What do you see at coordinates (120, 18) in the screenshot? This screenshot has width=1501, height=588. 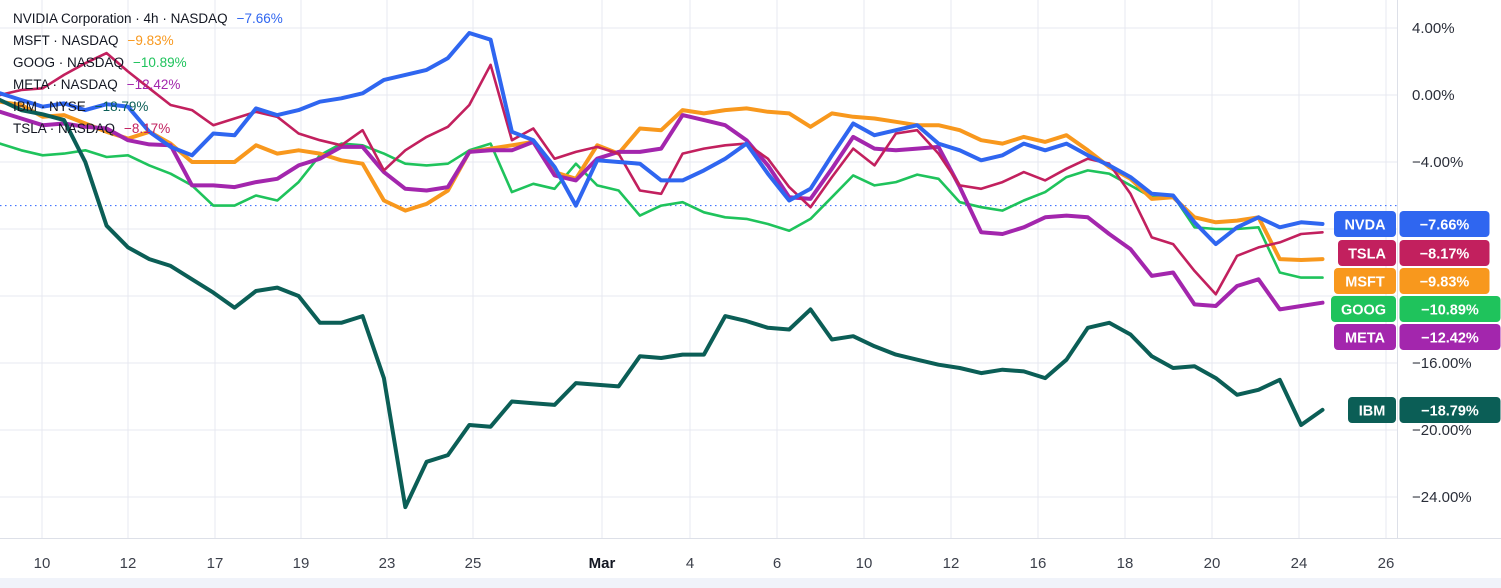 I see `legend-symbol-text: NVIDIA Corporation · 4h · NASDAQ` at bounding box center [120, 18].